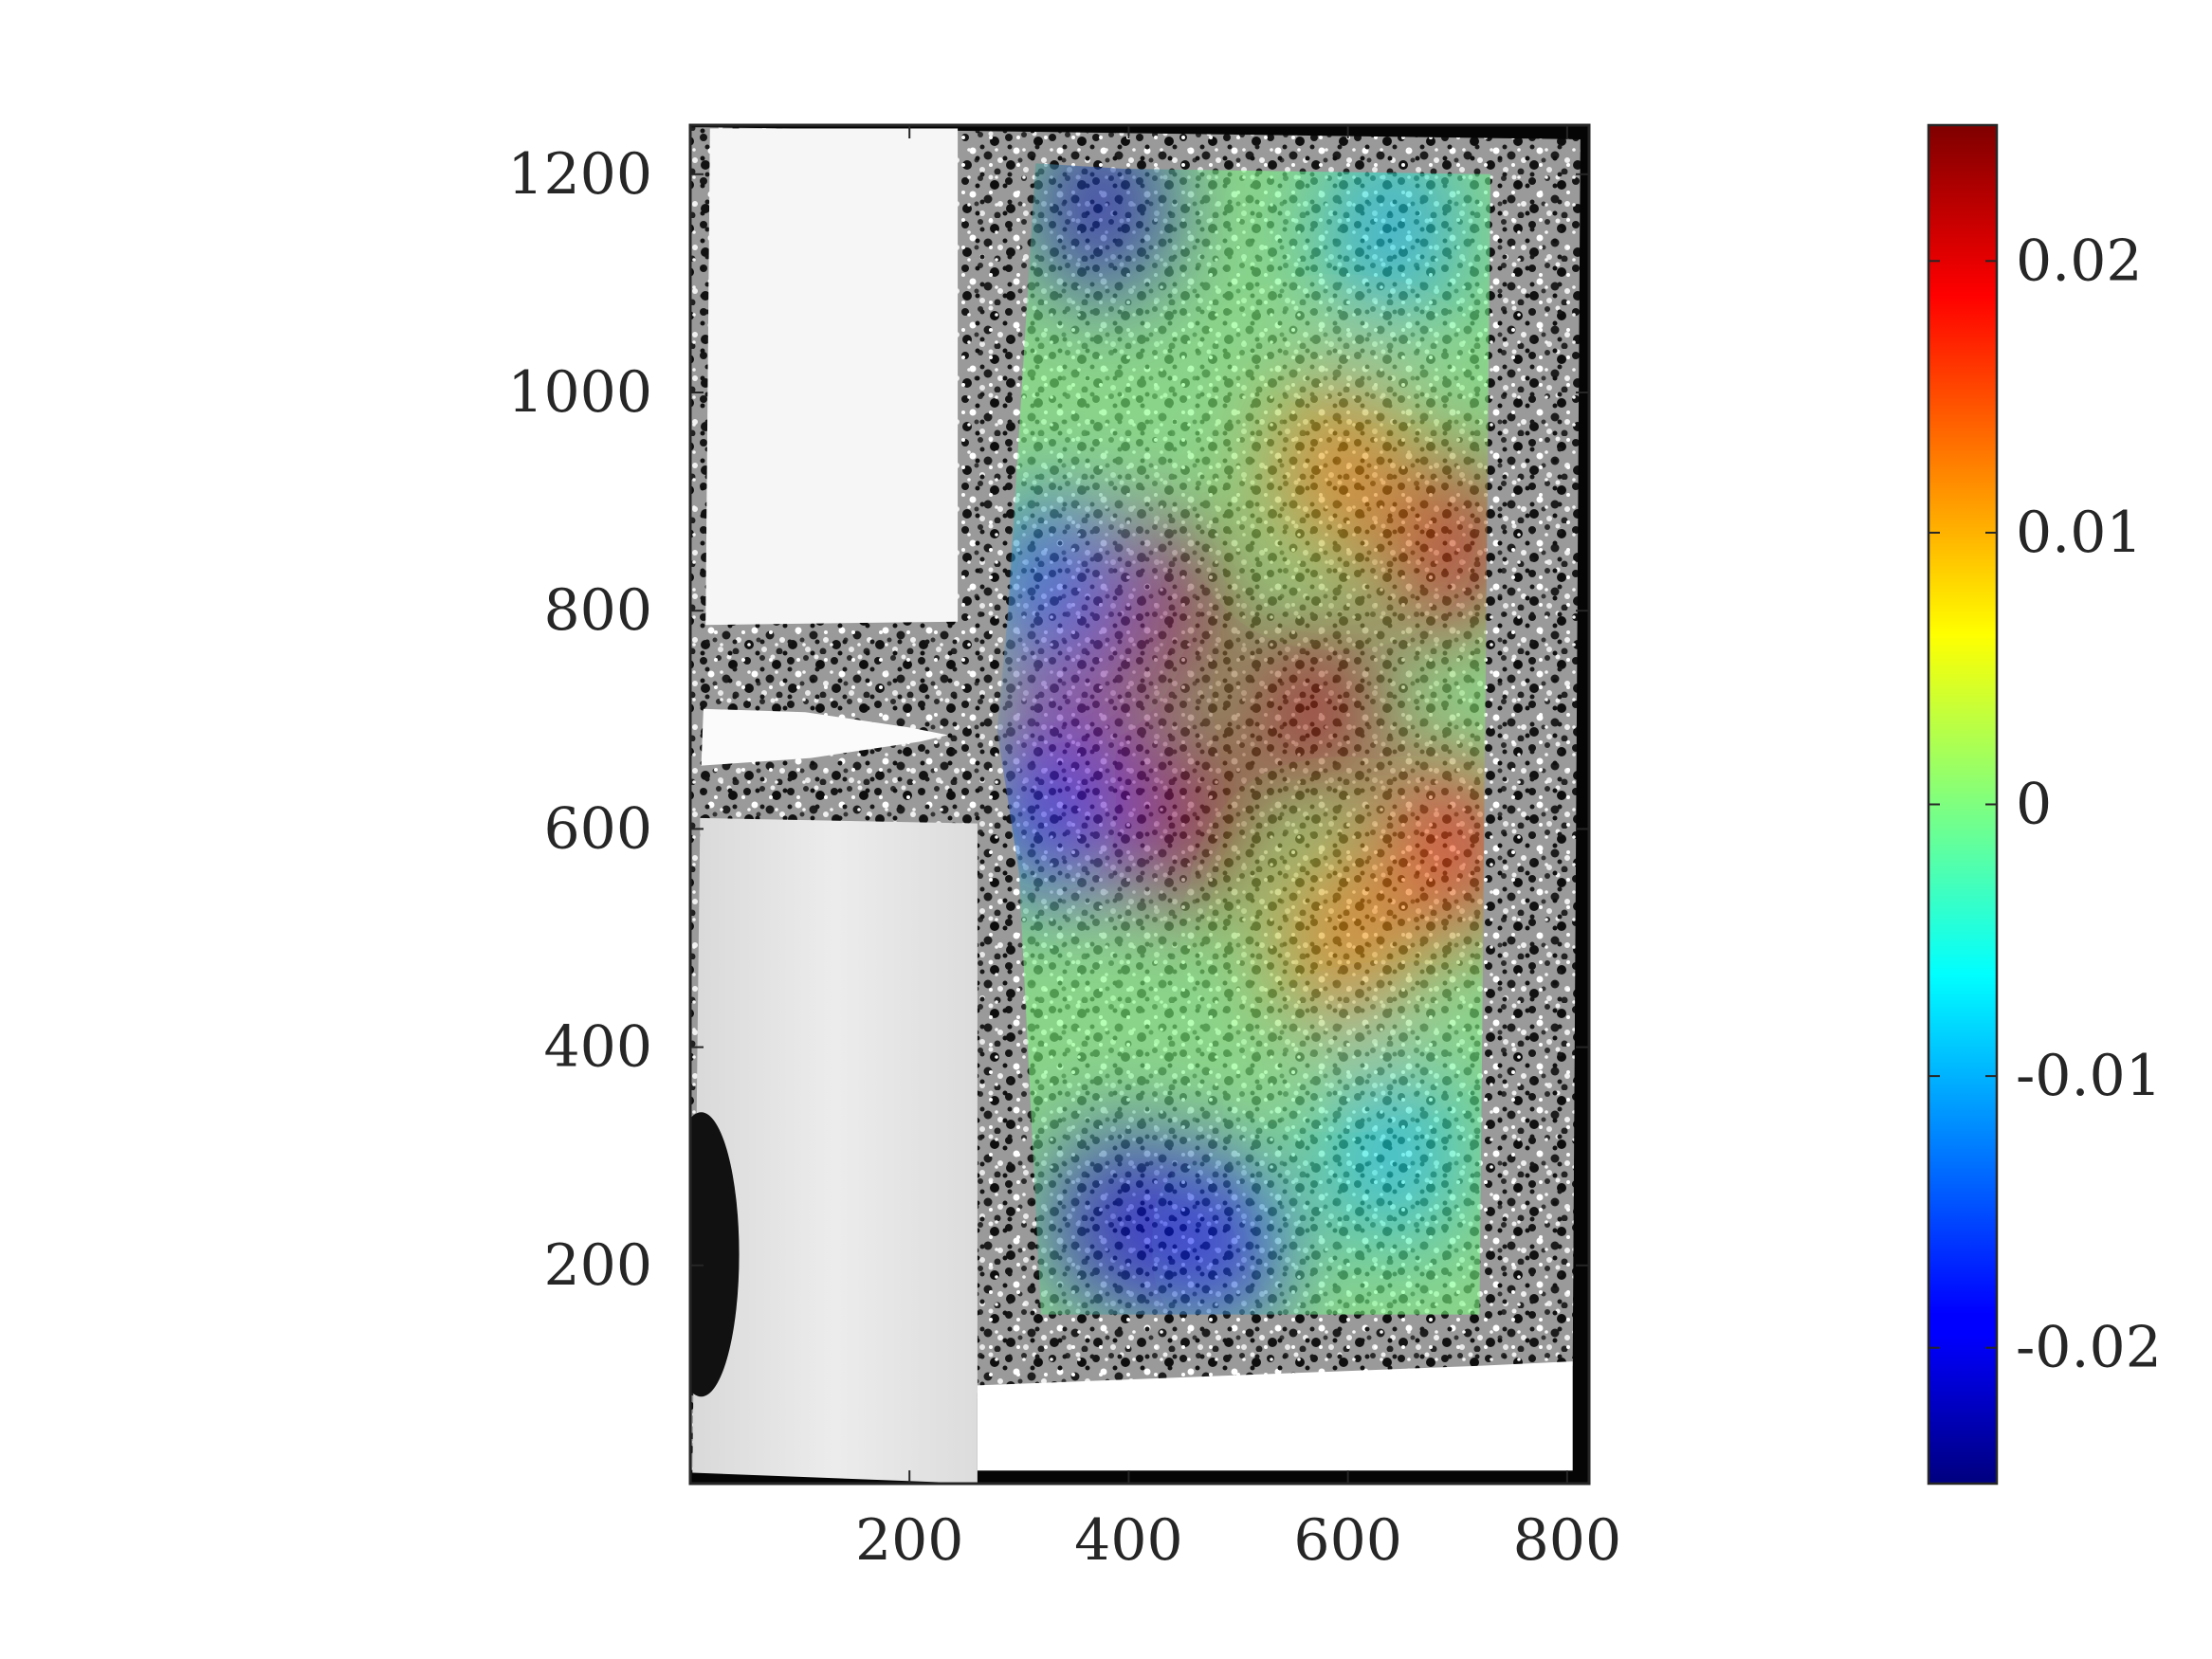 The image size is (2212, 1659). Describe the element at coordinates (835, 1150) in the screenshot. I see `lower-grip-block` at that location.